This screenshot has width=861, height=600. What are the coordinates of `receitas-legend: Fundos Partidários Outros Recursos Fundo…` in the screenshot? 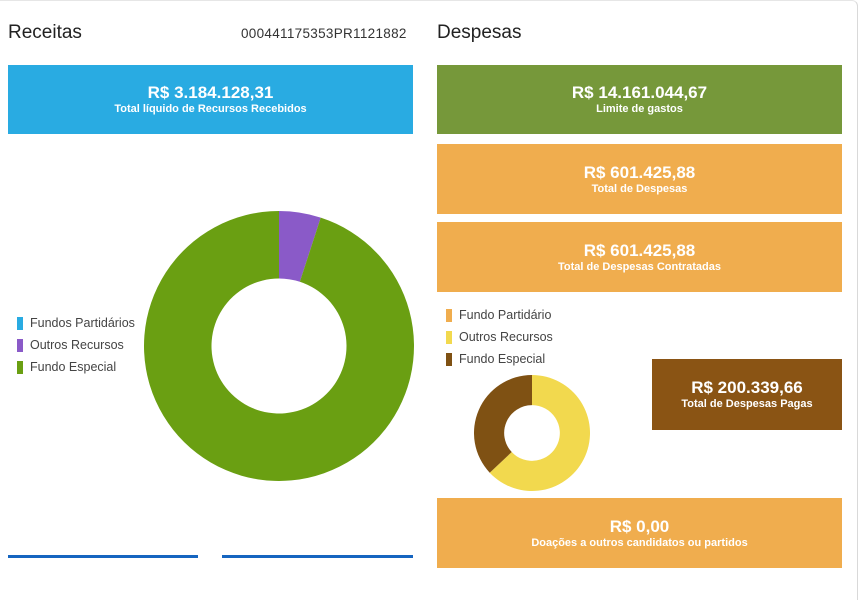 It's located at (76, 345).